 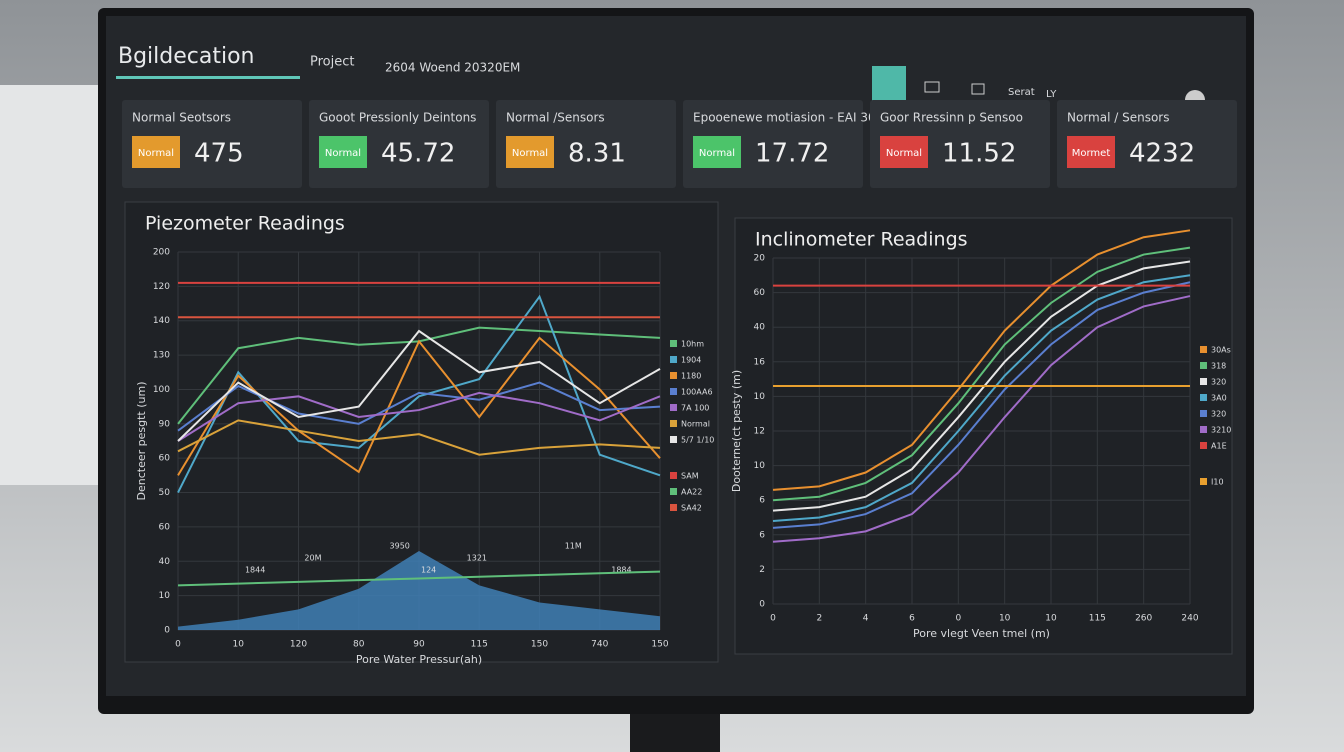 I want to click on y-tick-label: 2, so click(x=762, y=570).